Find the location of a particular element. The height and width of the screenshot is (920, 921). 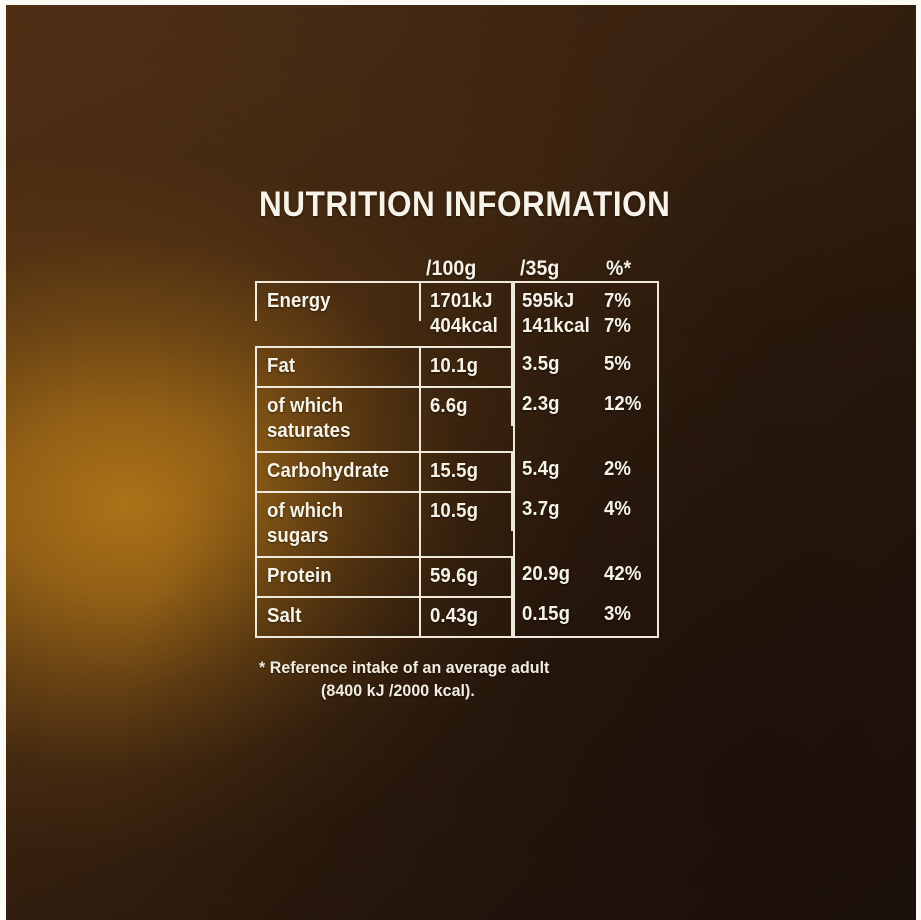

row-value-per-35g: 595kJ 141kcal is located at coordinates (556, 313).